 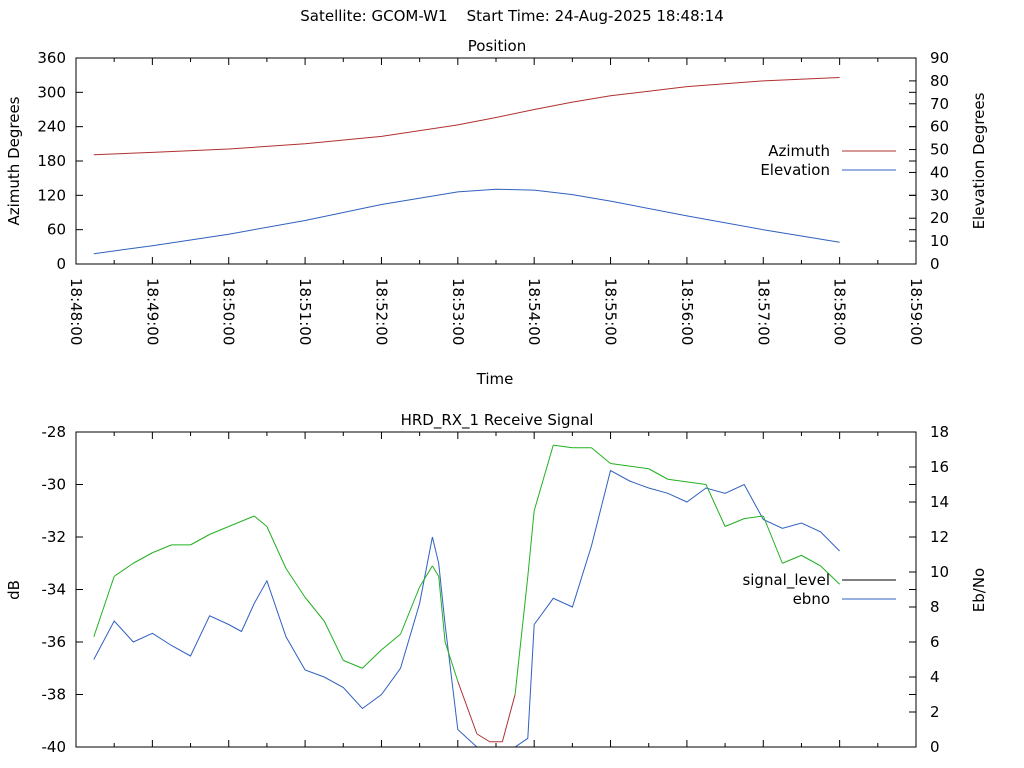 I want to click on receive-signal-y2-tick-label: 16, so click(x=939, y=467).